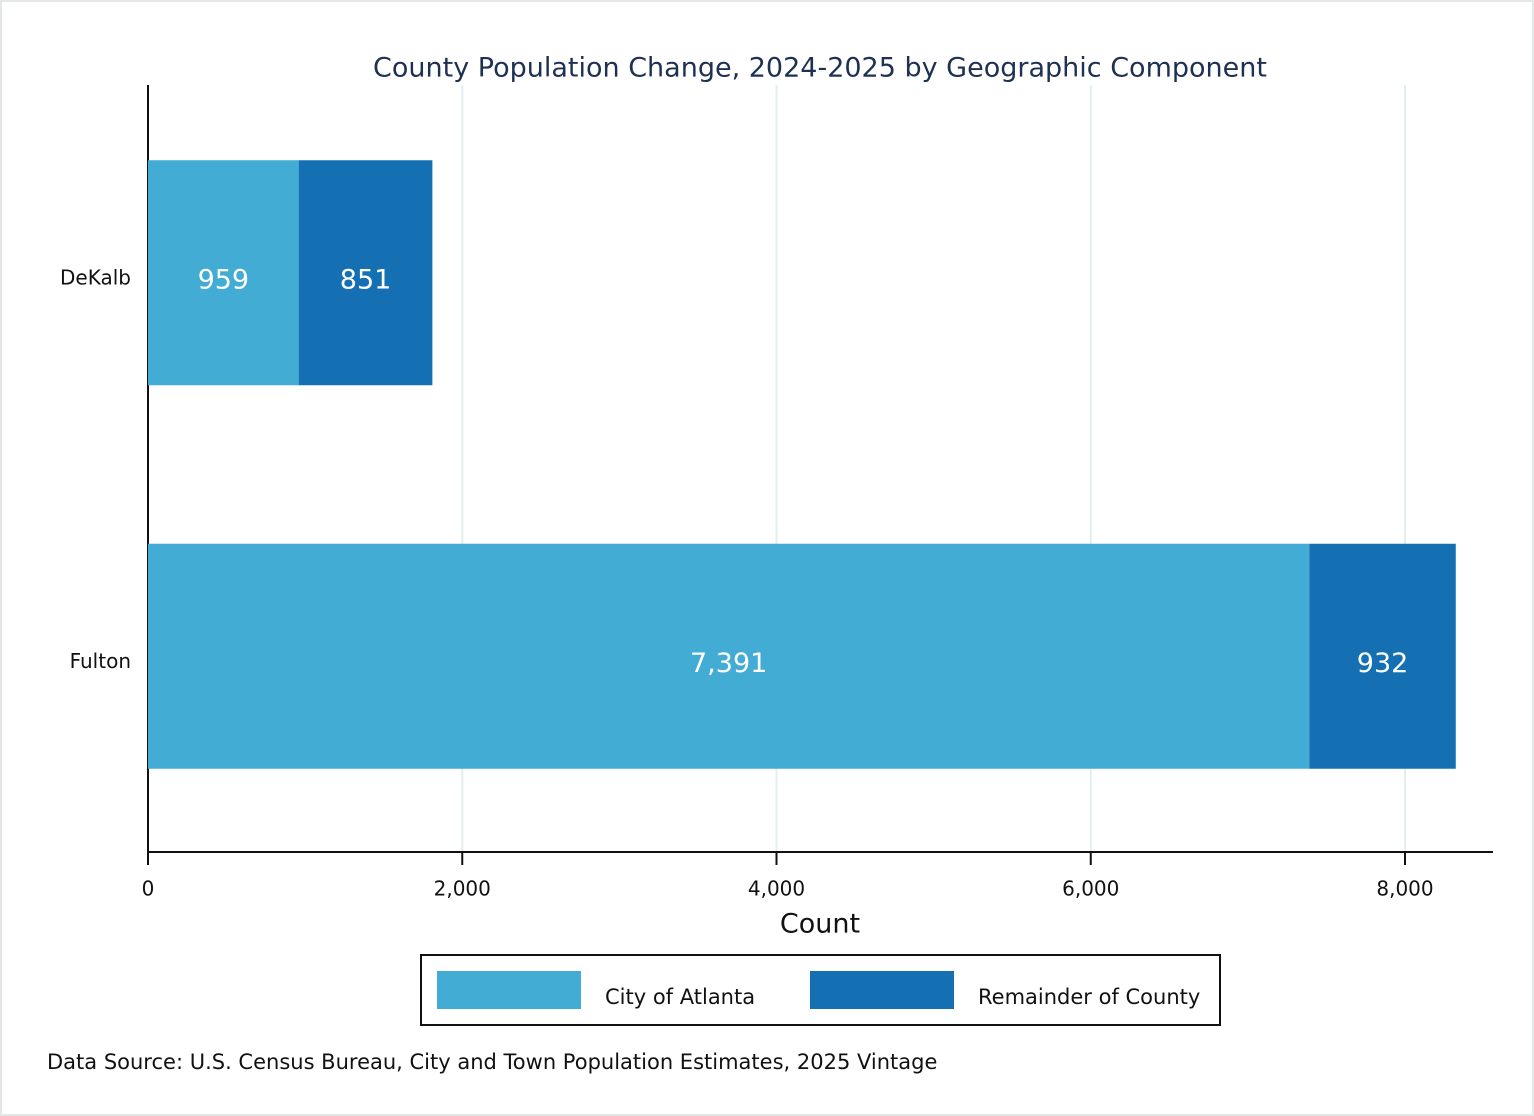 This screenshot has height=1116, width=1534. What do you see at coordinates (95, 277) in the screenshot?
I see `y-tick-label: DeKalb` at bounding box center [95, 277].